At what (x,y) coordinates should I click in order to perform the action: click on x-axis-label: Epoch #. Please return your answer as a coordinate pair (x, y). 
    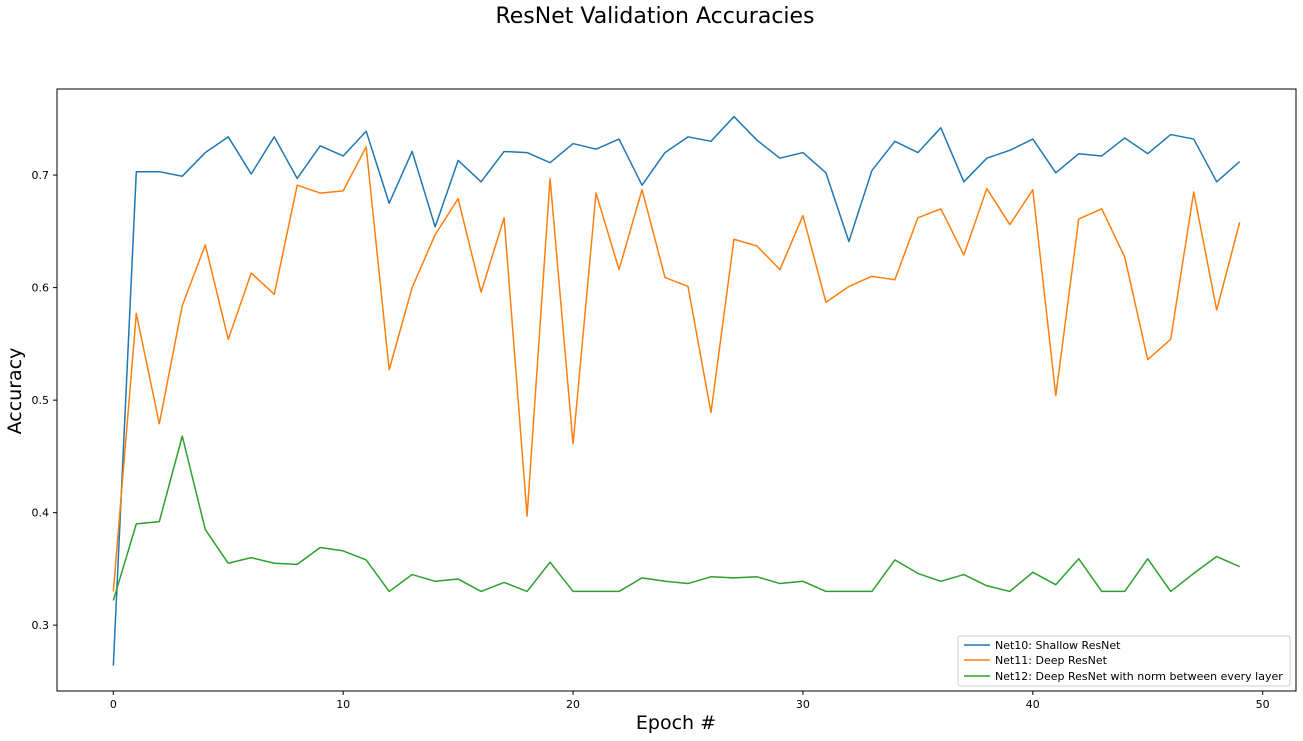
    Looking at the image, I should click on (676, 723).